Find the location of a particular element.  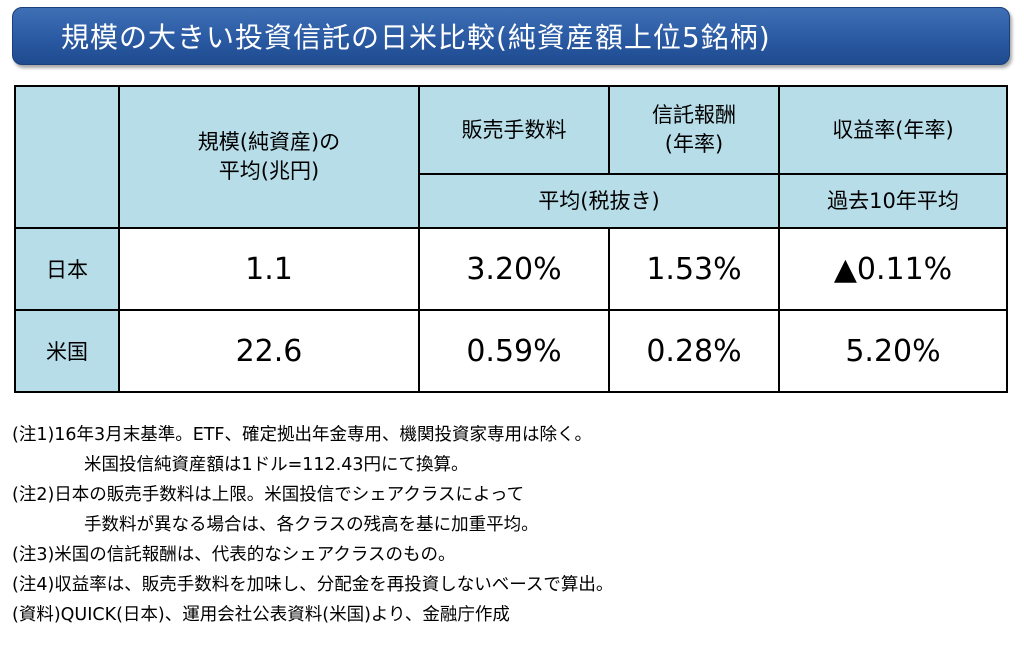

note-3: (注3)米国の信託報酬は、代表的なシェアクラスのもの。 is located at coordinates (234, 555).